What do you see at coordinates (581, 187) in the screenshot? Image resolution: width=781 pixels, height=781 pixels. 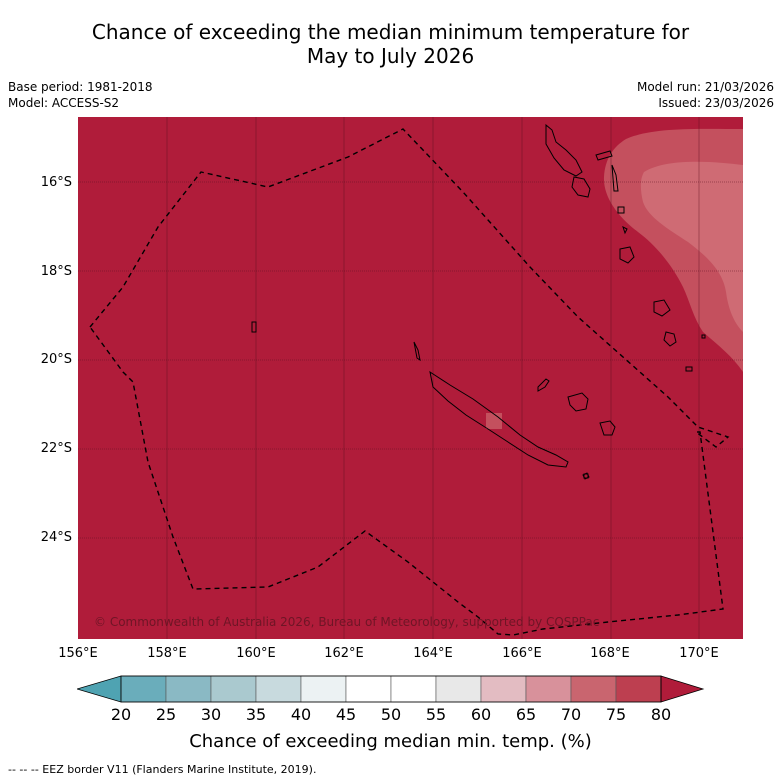 I see `malekula-island` at bounding box center [581, 187].